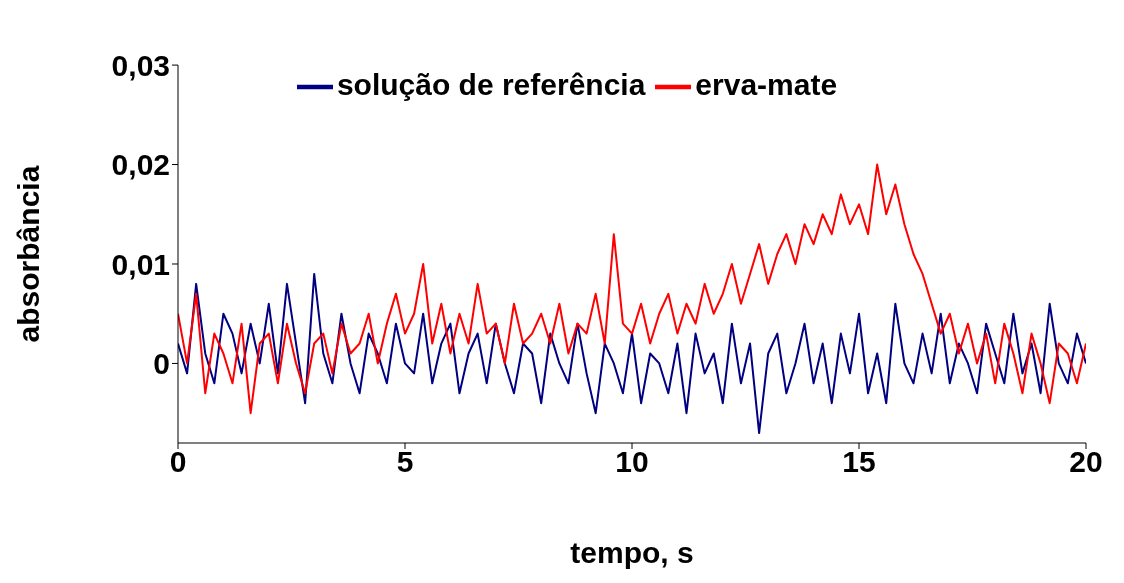  Describe the element at coordinates (1086, 462) in the screenshot. I see `x-tick-label: 20` at that location.